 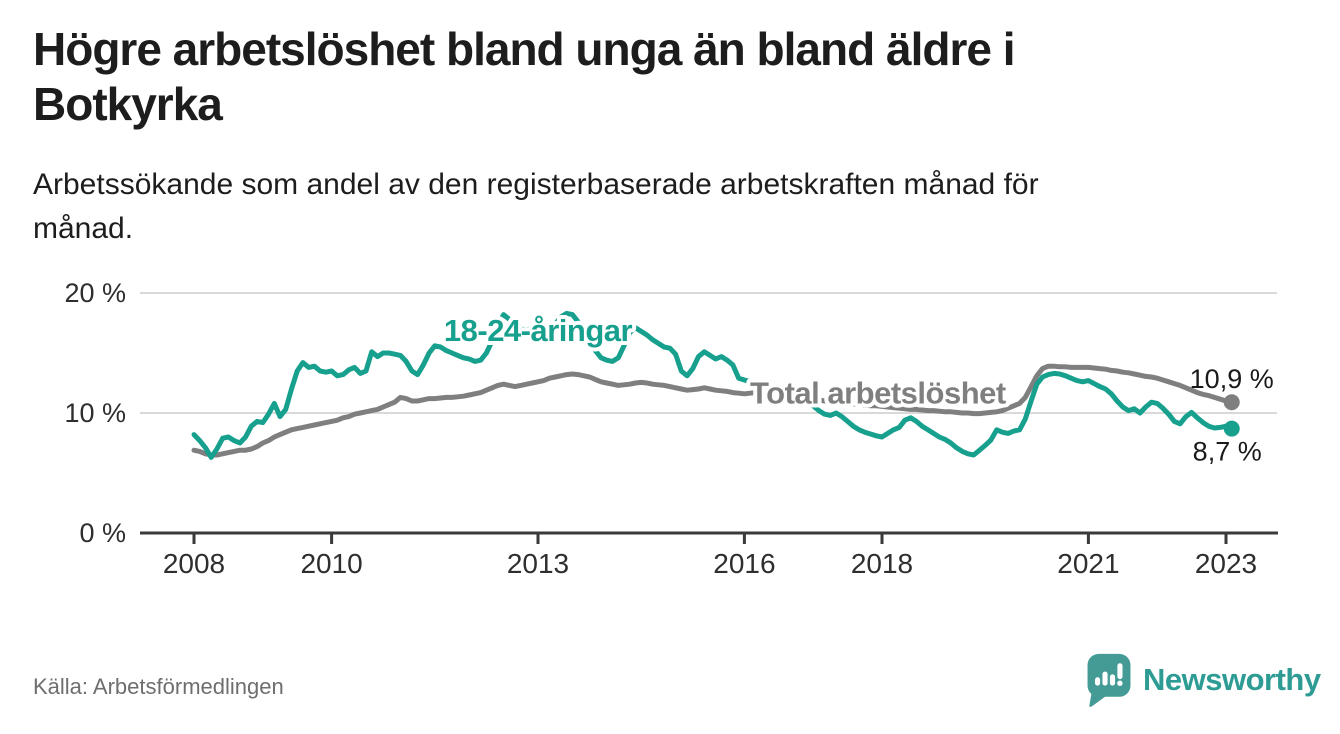 I want to click on y-axis-label: 10 %, so click(x=95, y=413).